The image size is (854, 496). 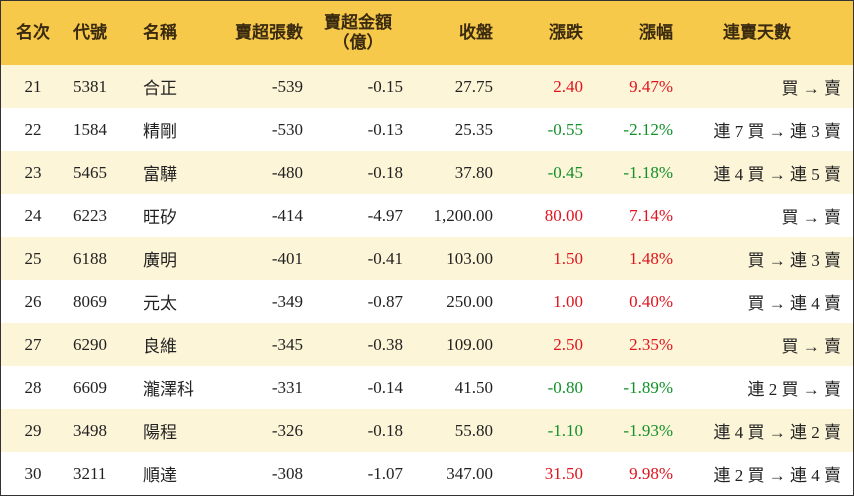 What do you see at coordinates (287, 387) in the screenshot?
I see `table-cell: -331` at bounding box center [287, 387].